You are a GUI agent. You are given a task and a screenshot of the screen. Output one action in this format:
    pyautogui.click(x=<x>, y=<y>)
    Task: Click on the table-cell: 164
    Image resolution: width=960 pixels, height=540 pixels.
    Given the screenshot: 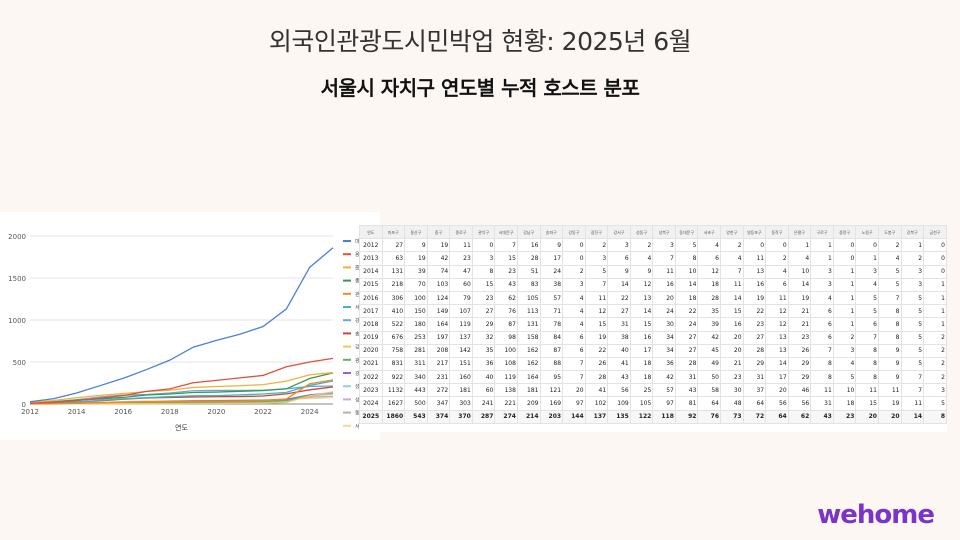 What is the action you would take?
    pyautogui.click(x=528, y=377)
    